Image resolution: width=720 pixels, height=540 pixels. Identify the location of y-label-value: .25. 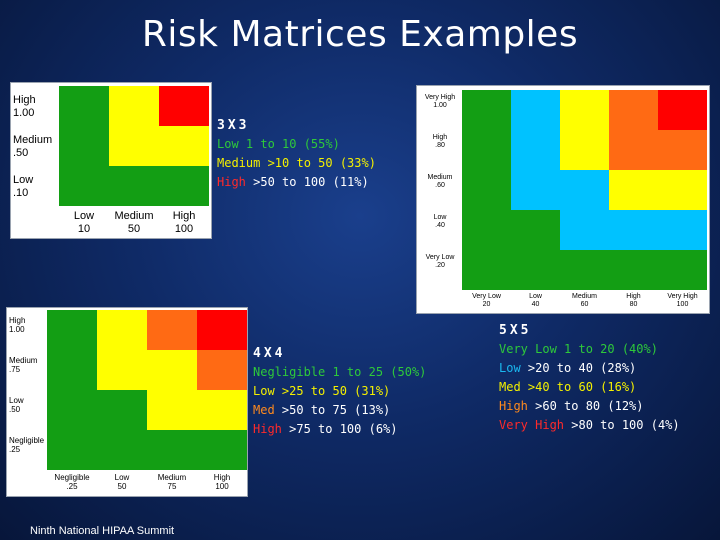
(15, 450).